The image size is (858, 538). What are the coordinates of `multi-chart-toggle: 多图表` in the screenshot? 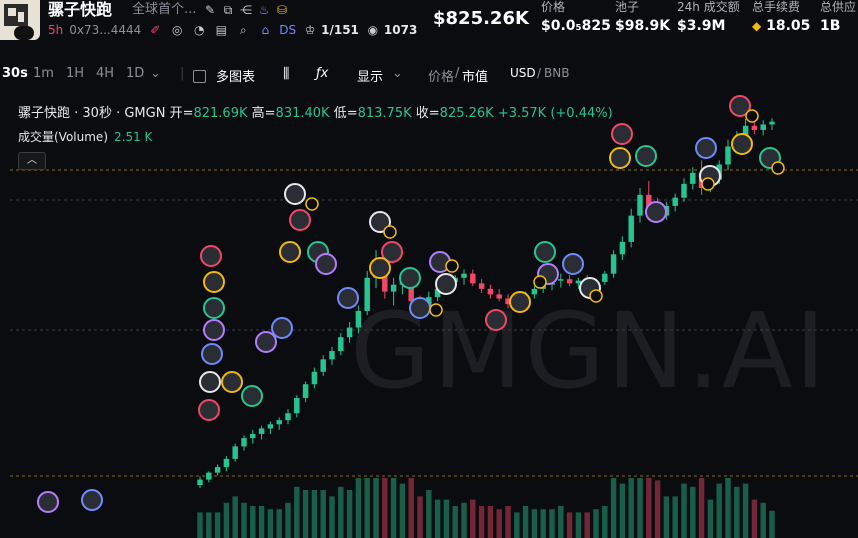 It's located at (224, 75).